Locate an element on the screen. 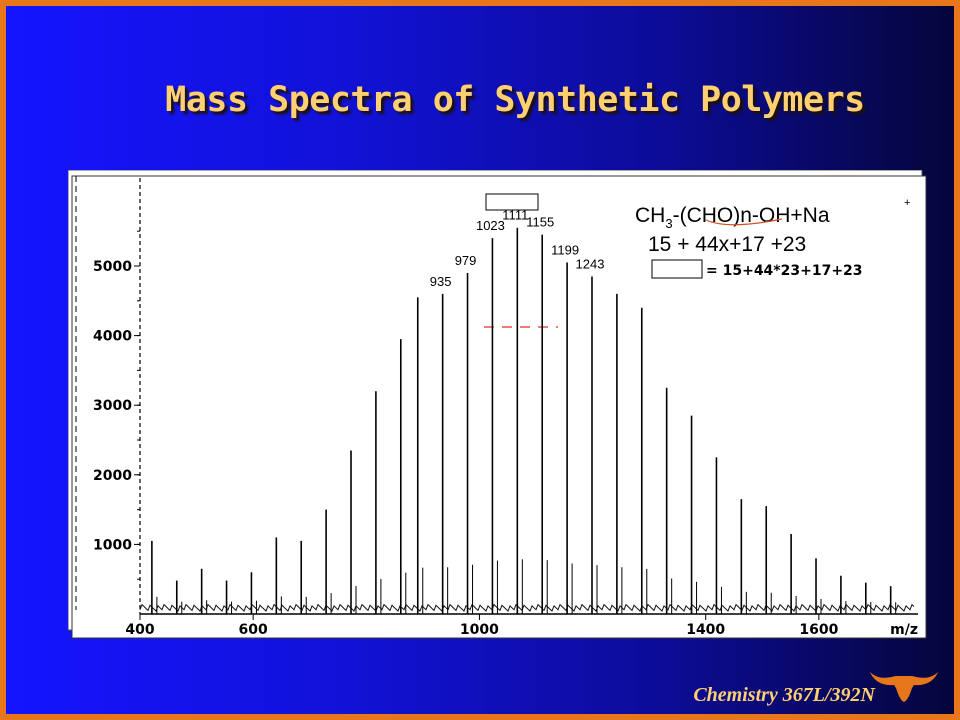 This screenshot has height=720, width=960. footer-course-label: Chemistry 367L/392N is located at coordinates (784, 695).